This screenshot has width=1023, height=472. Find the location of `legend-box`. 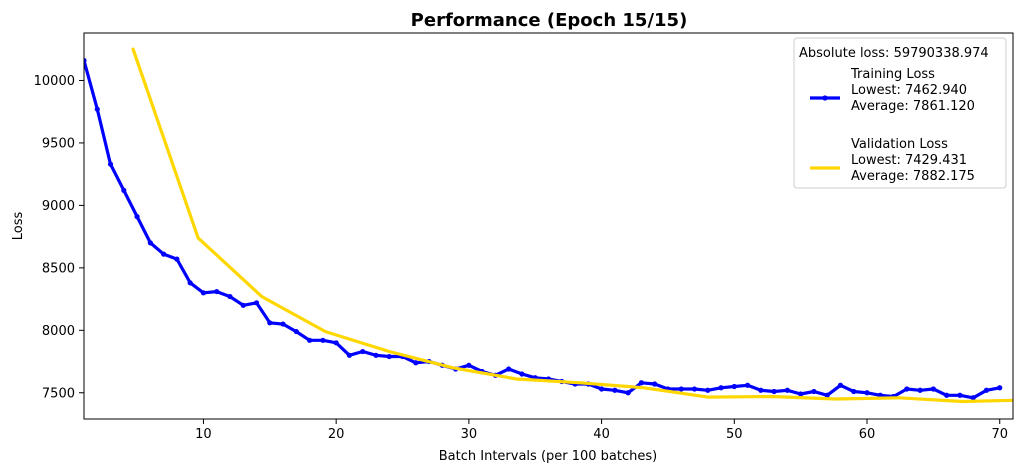

legend-box is located at coordinates (900, 113).